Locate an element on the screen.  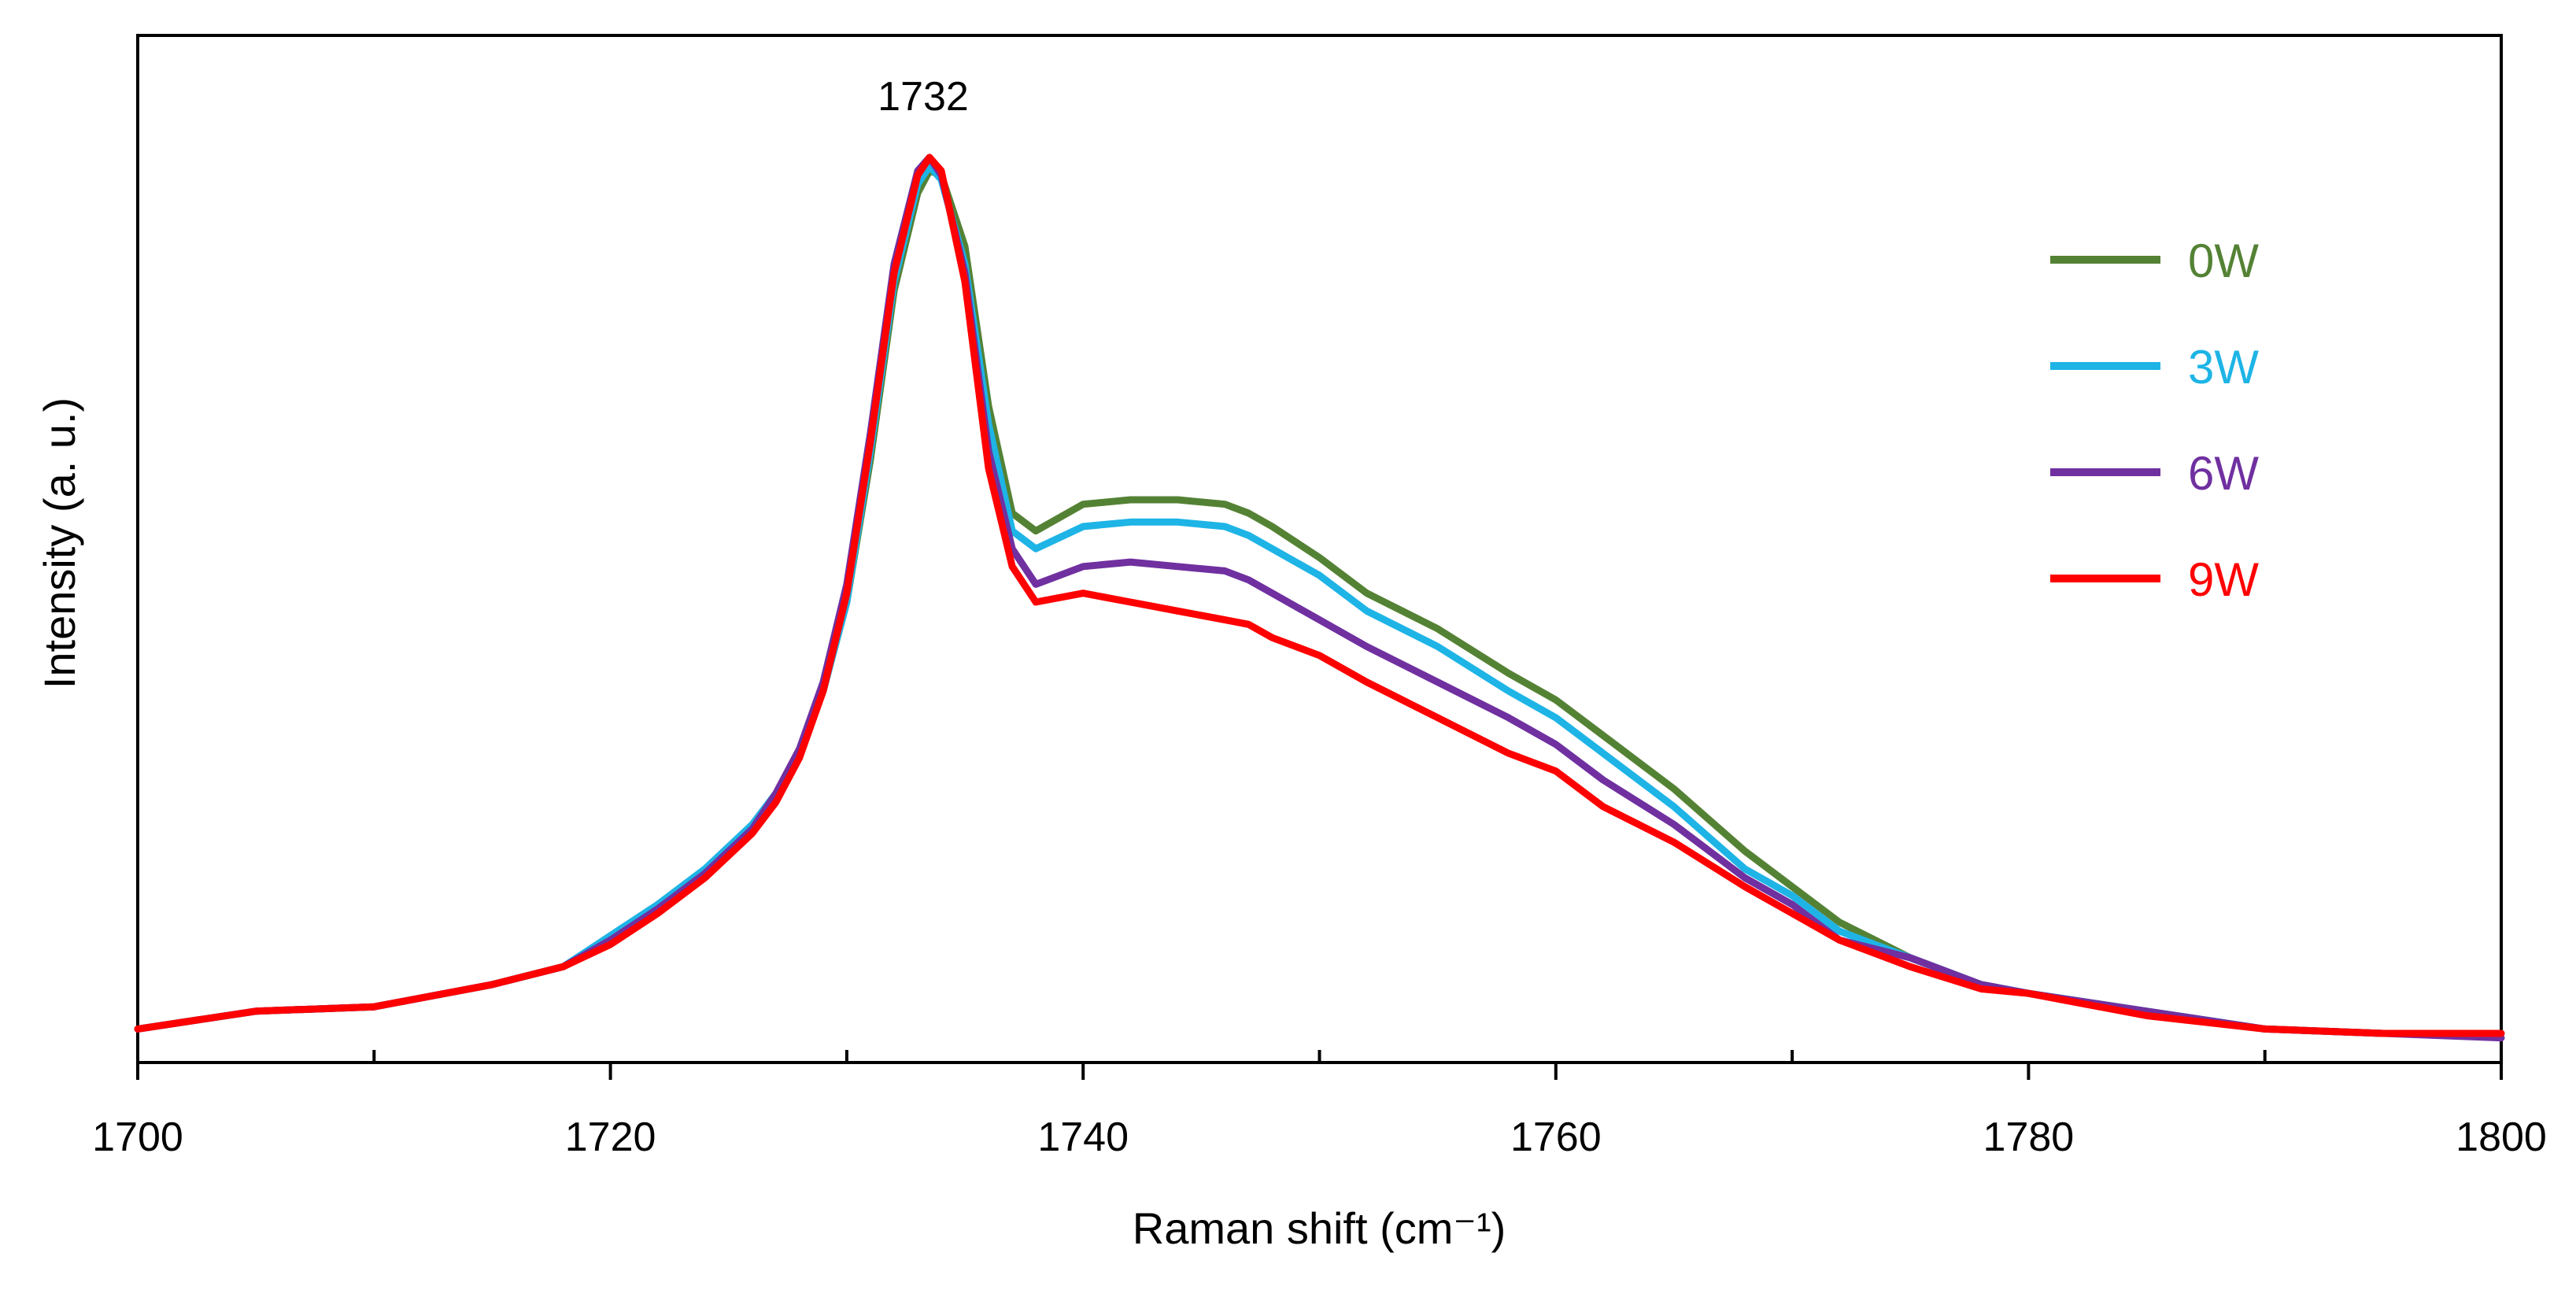
x-axis-ticks is located at coordinates (1319, 1065).